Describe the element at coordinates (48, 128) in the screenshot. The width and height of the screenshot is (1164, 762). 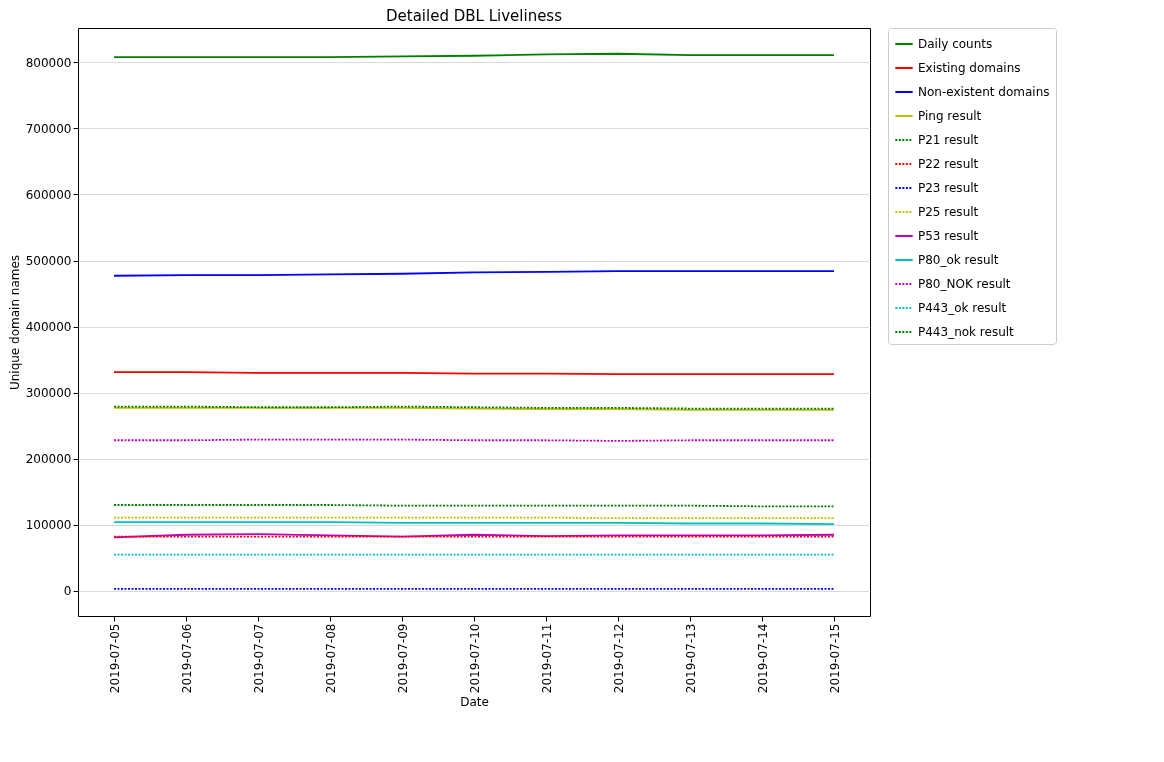
I see `y-tick-label: 700000` at that location.